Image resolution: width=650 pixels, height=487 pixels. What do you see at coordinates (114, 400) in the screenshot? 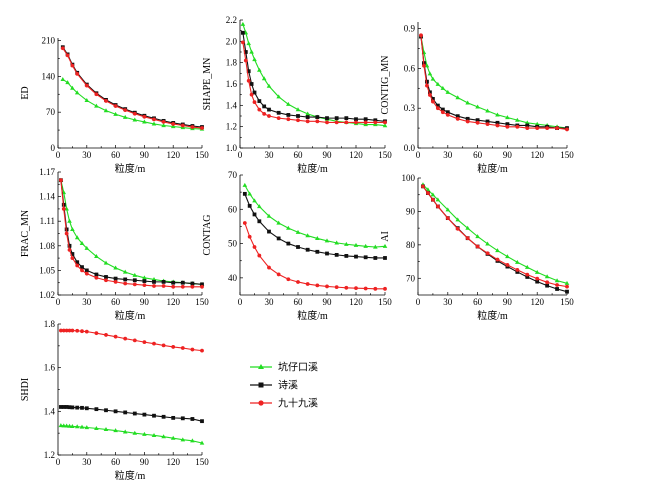
I see `chart-panel: 0 30 60 90 120 150 1.2 1.4 1.6 1.8 粒度/m SHDI` at bounding box center [114, 400].